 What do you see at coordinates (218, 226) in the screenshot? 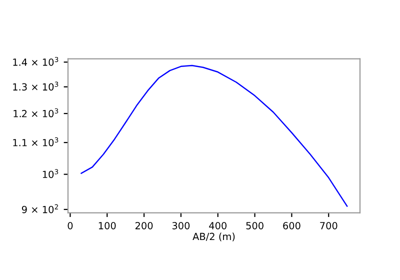
I see `x-tick-label: 400` at bounding box center [218, 226].